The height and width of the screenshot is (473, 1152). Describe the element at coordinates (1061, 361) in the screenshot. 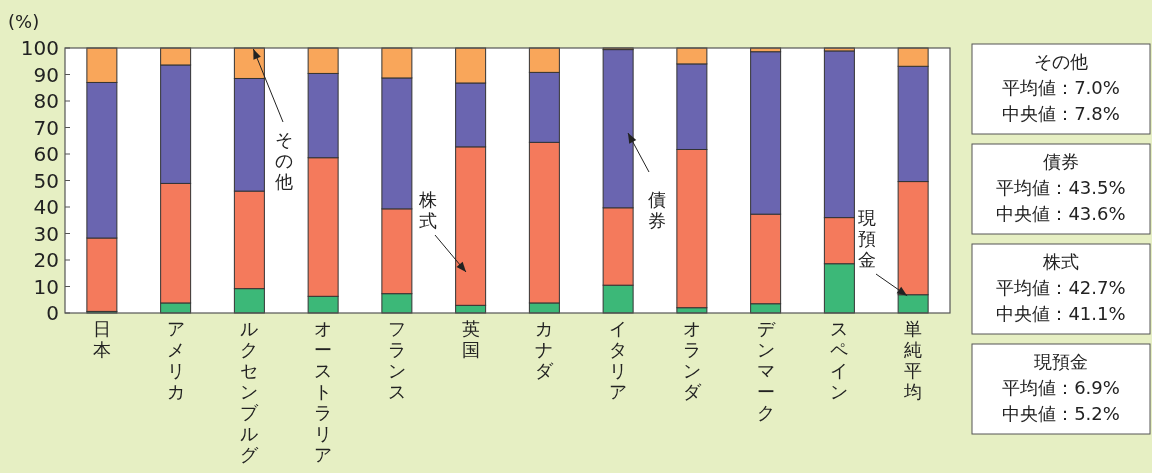

I see `text: 現預金` at that location.